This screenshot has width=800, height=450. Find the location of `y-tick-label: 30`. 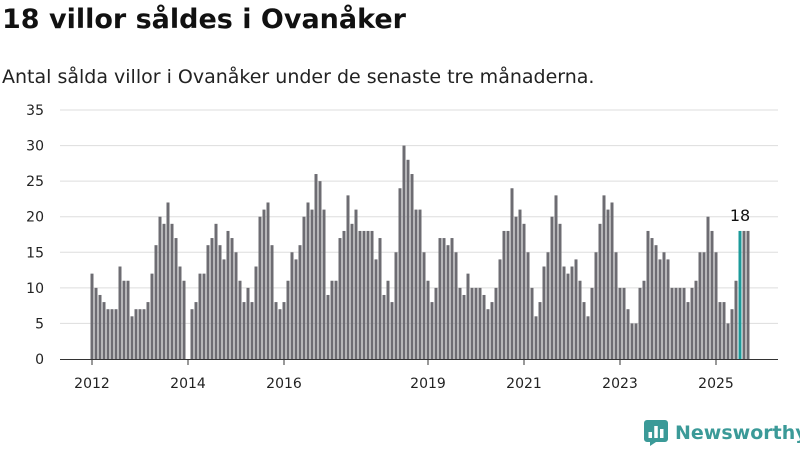

y-tick-label: 30 is located at coordinates (35, 147).